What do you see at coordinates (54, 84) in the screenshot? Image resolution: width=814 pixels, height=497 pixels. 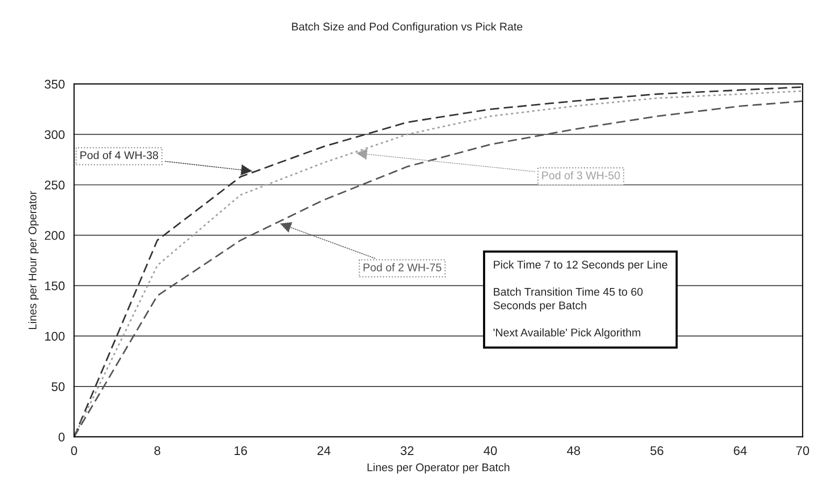 I see `y-tick-label: 350` at bounding box center [54, 84].